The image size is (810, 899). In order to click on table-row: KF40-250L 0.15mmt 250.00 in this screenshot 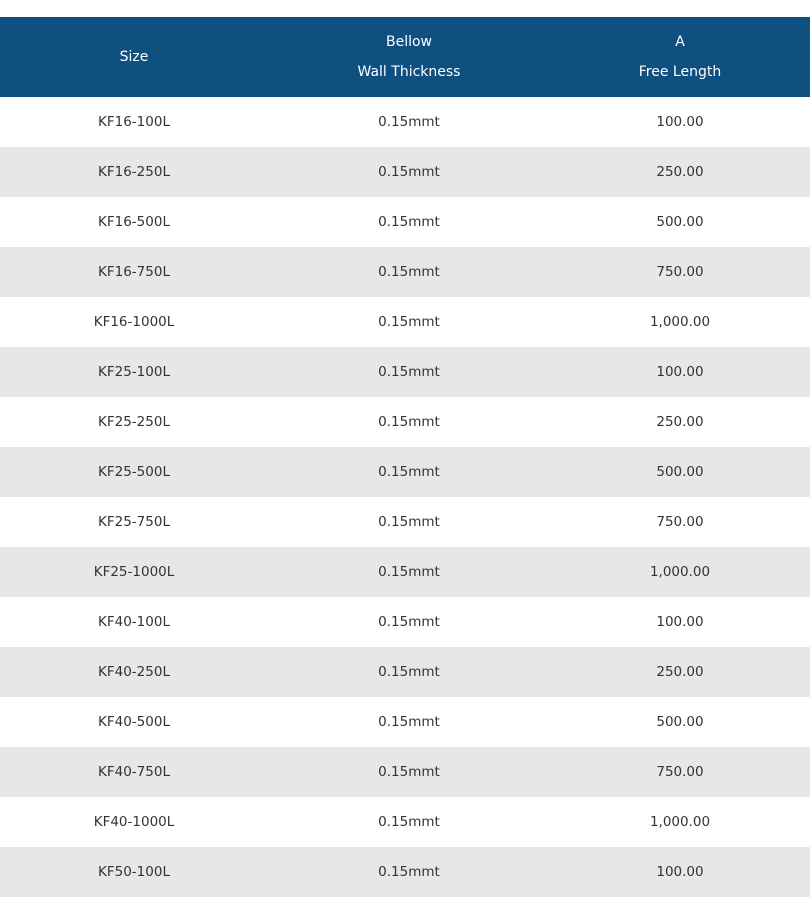, I will do `click(405, 672)`.